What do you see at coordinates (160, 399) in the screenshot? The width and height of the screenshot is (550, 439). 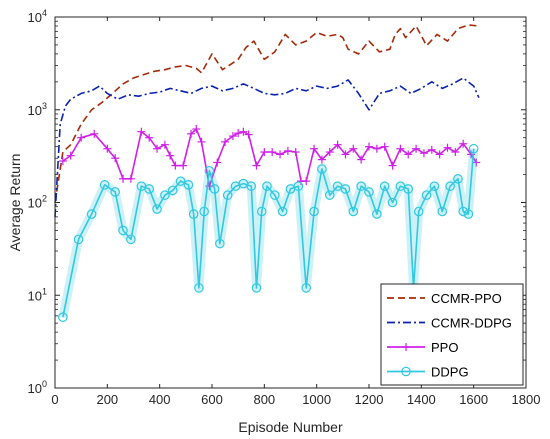 I see `x-tick-label: 400` at bounding box center [160, 399].